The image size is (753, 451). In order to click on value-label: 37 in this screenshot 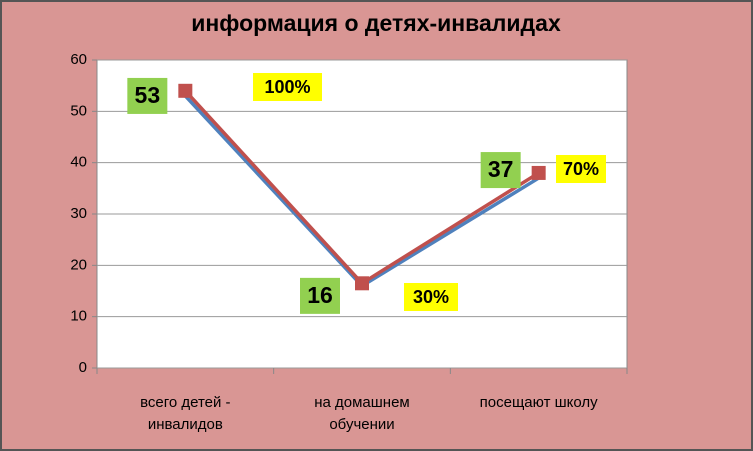, I will do `click(501, 169)`.